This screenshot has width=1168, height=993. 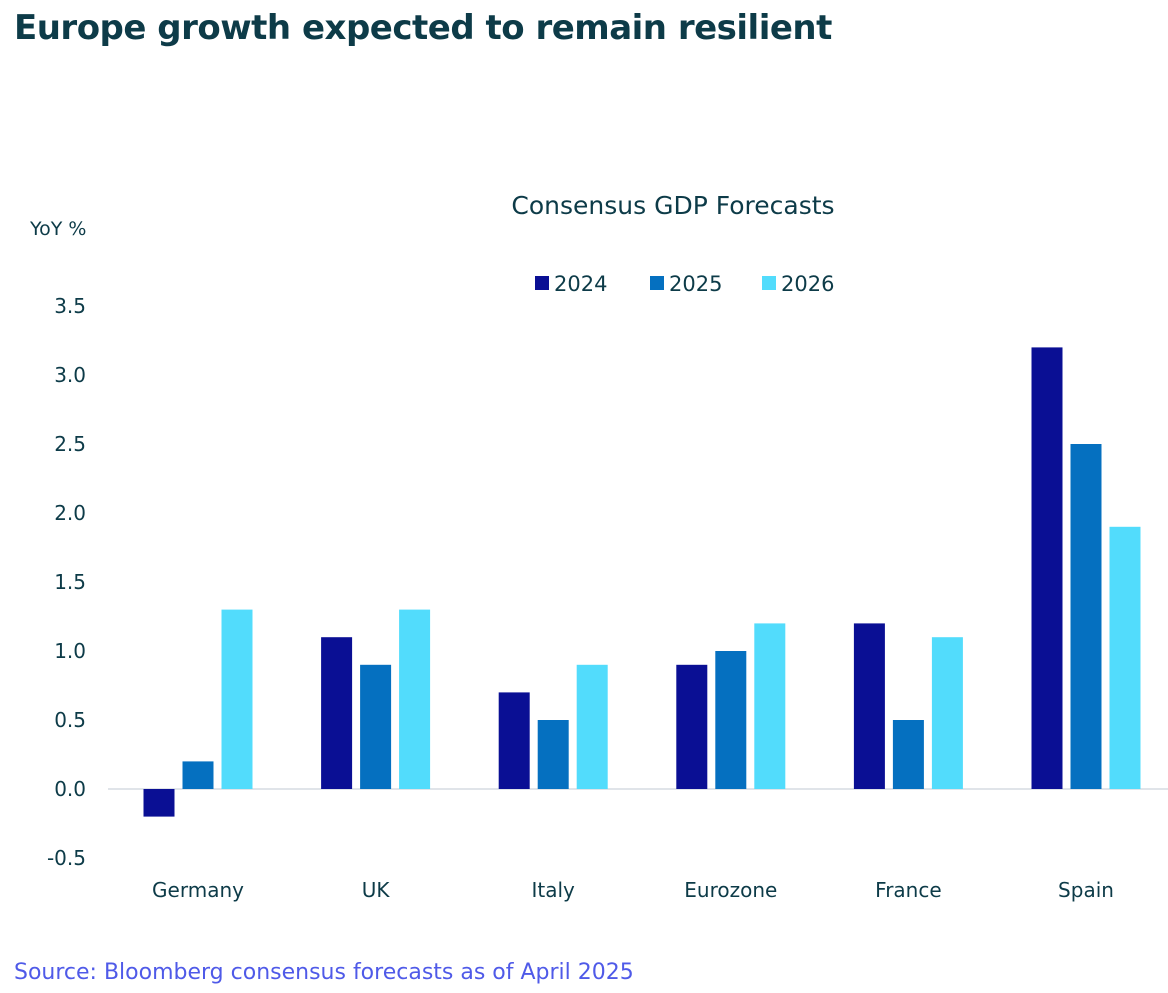 What do you see at coordinates (807, 284) in the screenshot?
I see `legend-label: 2026` at bounding box center [807, 284].